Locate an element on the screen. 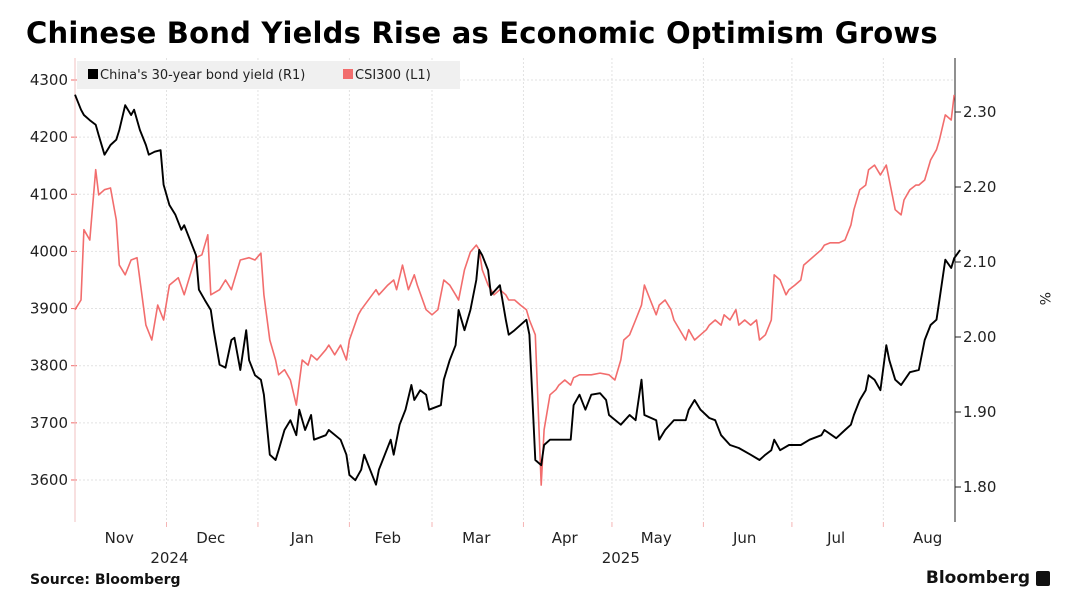 The height and width of the screenshot is (610, 1080). legend-label-csi300: CSI300 (L1) is located at coordinates (393, 75).